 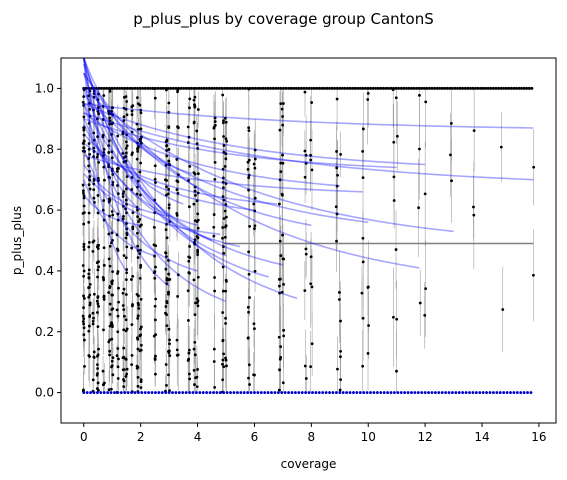 What do you see at coordinates (141, 437) in the screenshot?
I see `x-tick-label: 2` at bounding box center [141, 437].